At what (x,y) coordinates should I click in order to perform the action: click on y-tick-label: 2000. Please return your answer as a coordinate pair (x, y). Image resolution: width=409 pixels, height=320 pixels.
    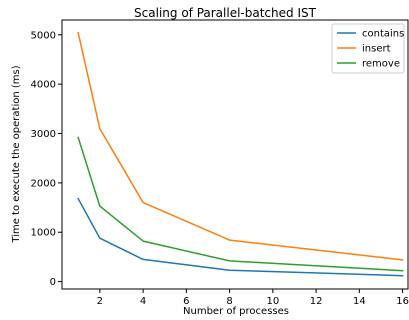
    Looking at the image, I should click on (43, 183).